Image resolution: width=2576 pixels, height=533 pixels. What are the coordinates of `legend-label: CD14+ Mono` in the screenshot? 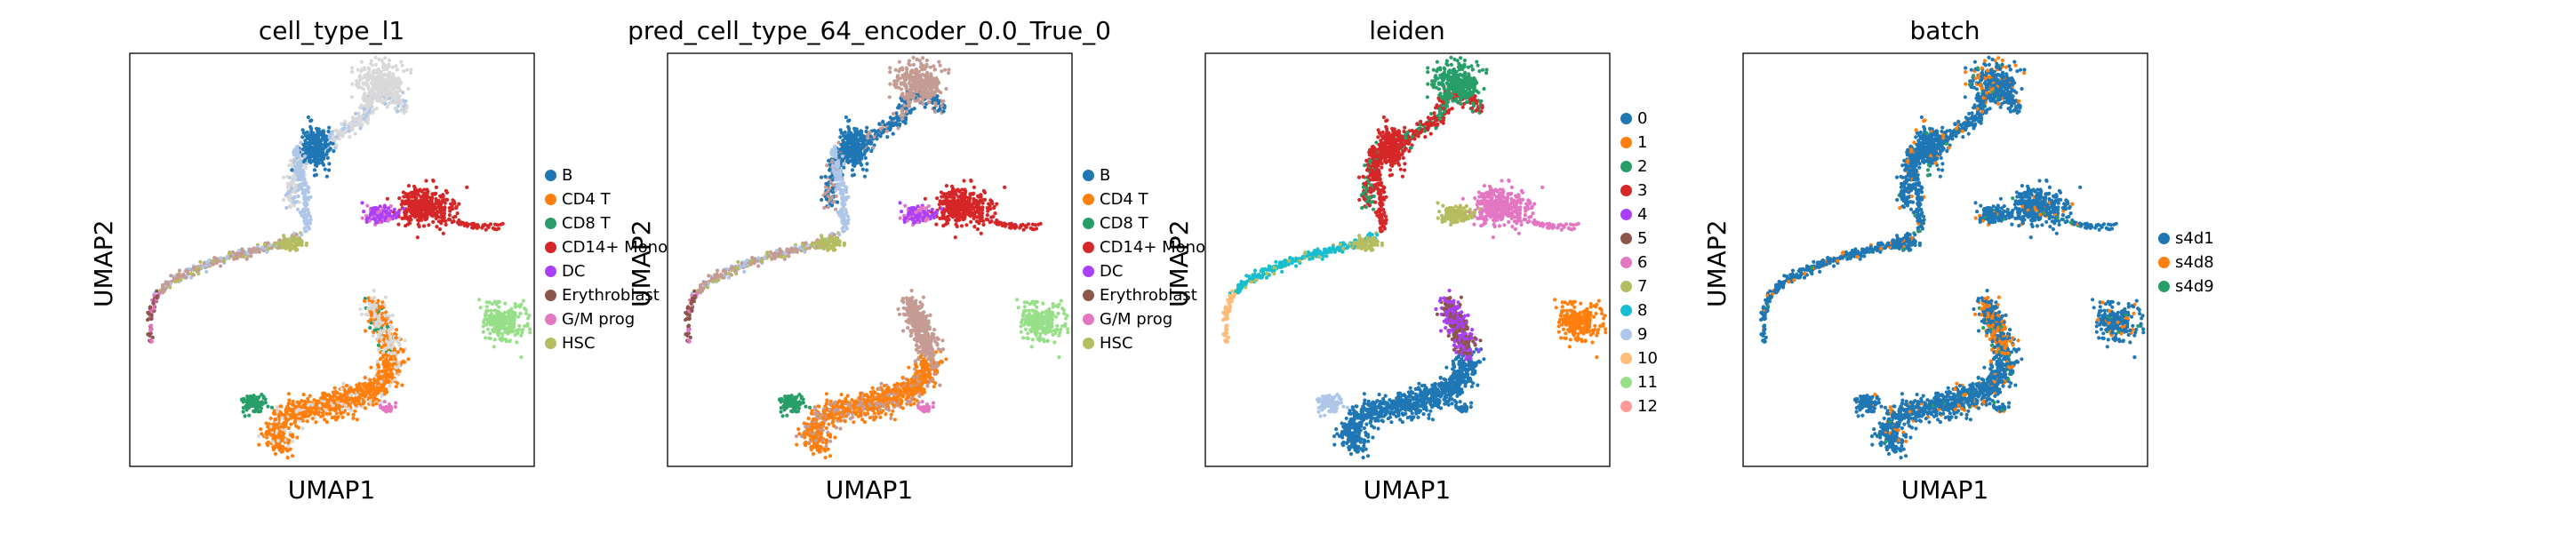 It's located at (615, 247).